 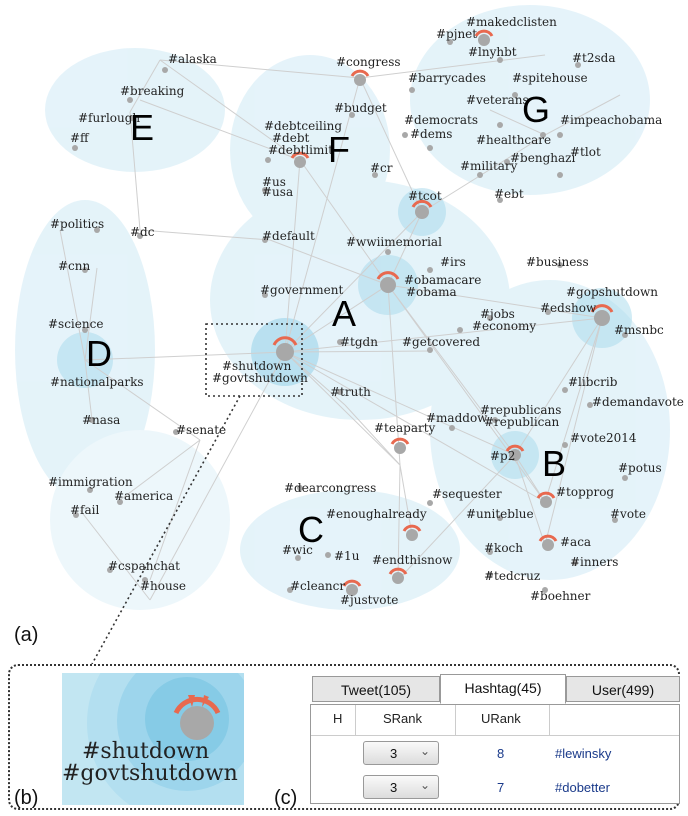 I want to click on label-breaking: #breaking, so click(x=152, y=91).